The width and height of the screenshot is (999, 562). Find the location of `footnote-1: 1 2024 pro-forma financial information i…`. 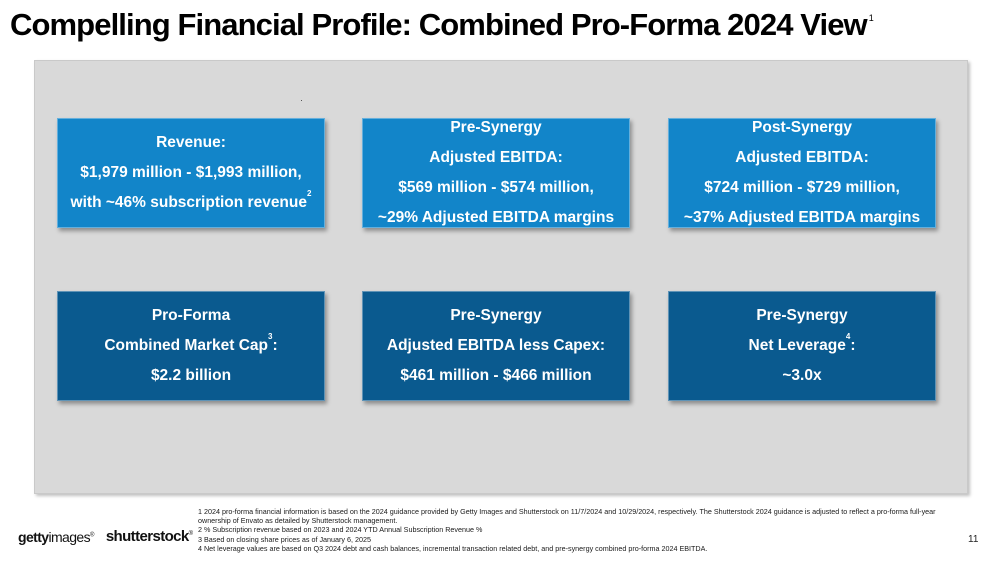

footnote-1: 1 2024 pro-forma financial information i… is located at coordinates (567, 516).